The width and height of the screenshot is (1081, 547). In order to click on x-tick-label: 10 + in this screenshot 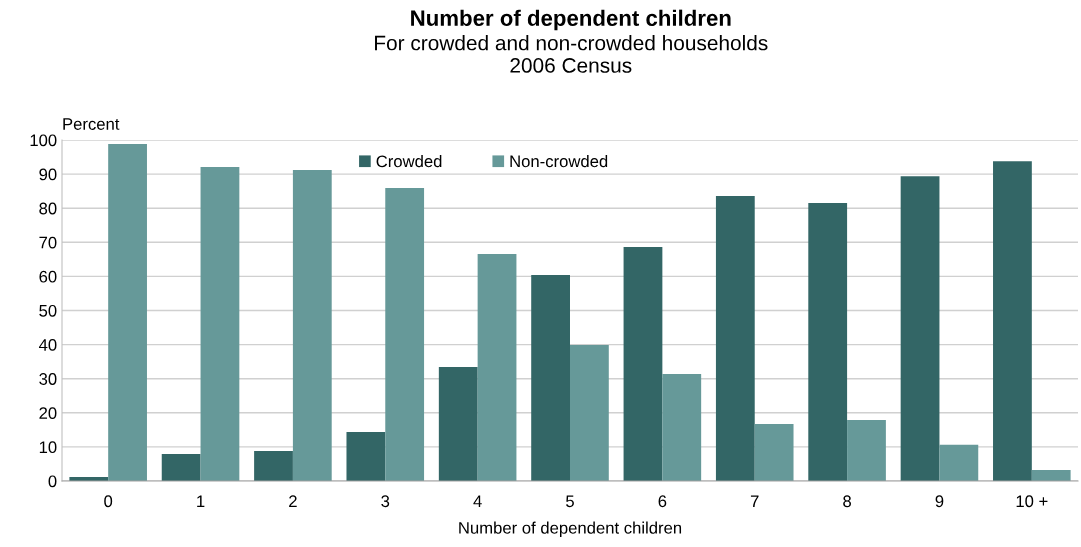, I will do `click(1032, 501)`.